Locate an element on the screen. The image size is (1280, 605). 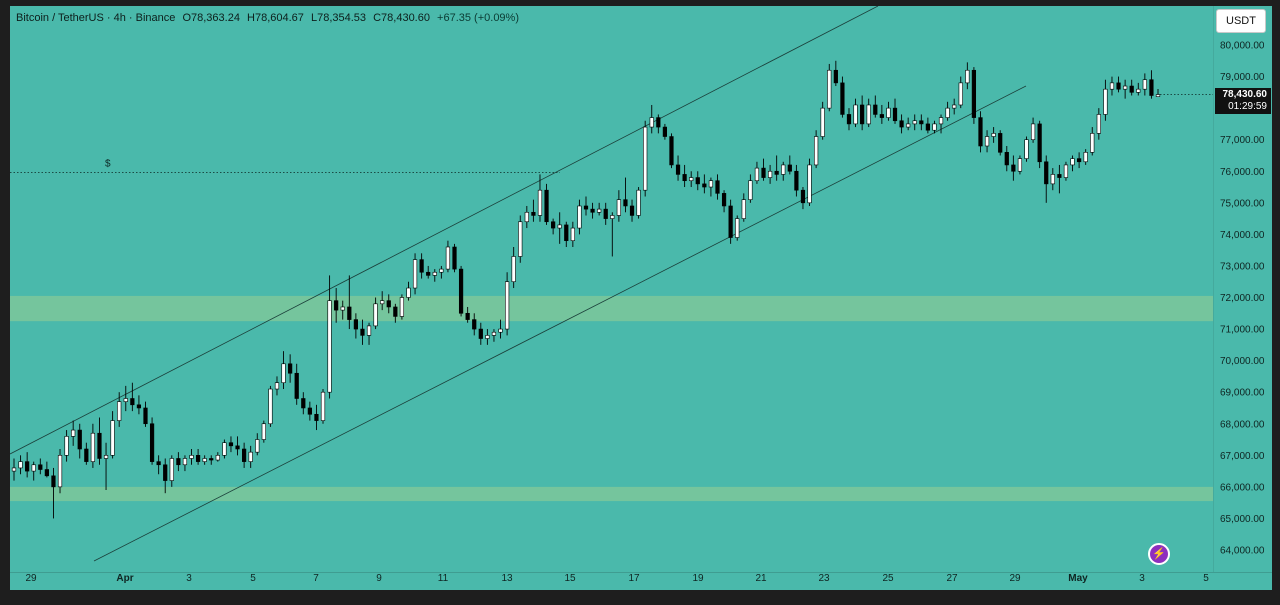
last-price-badge: 78,430.60 01:29:59 is located at coordinates (1243, 101).